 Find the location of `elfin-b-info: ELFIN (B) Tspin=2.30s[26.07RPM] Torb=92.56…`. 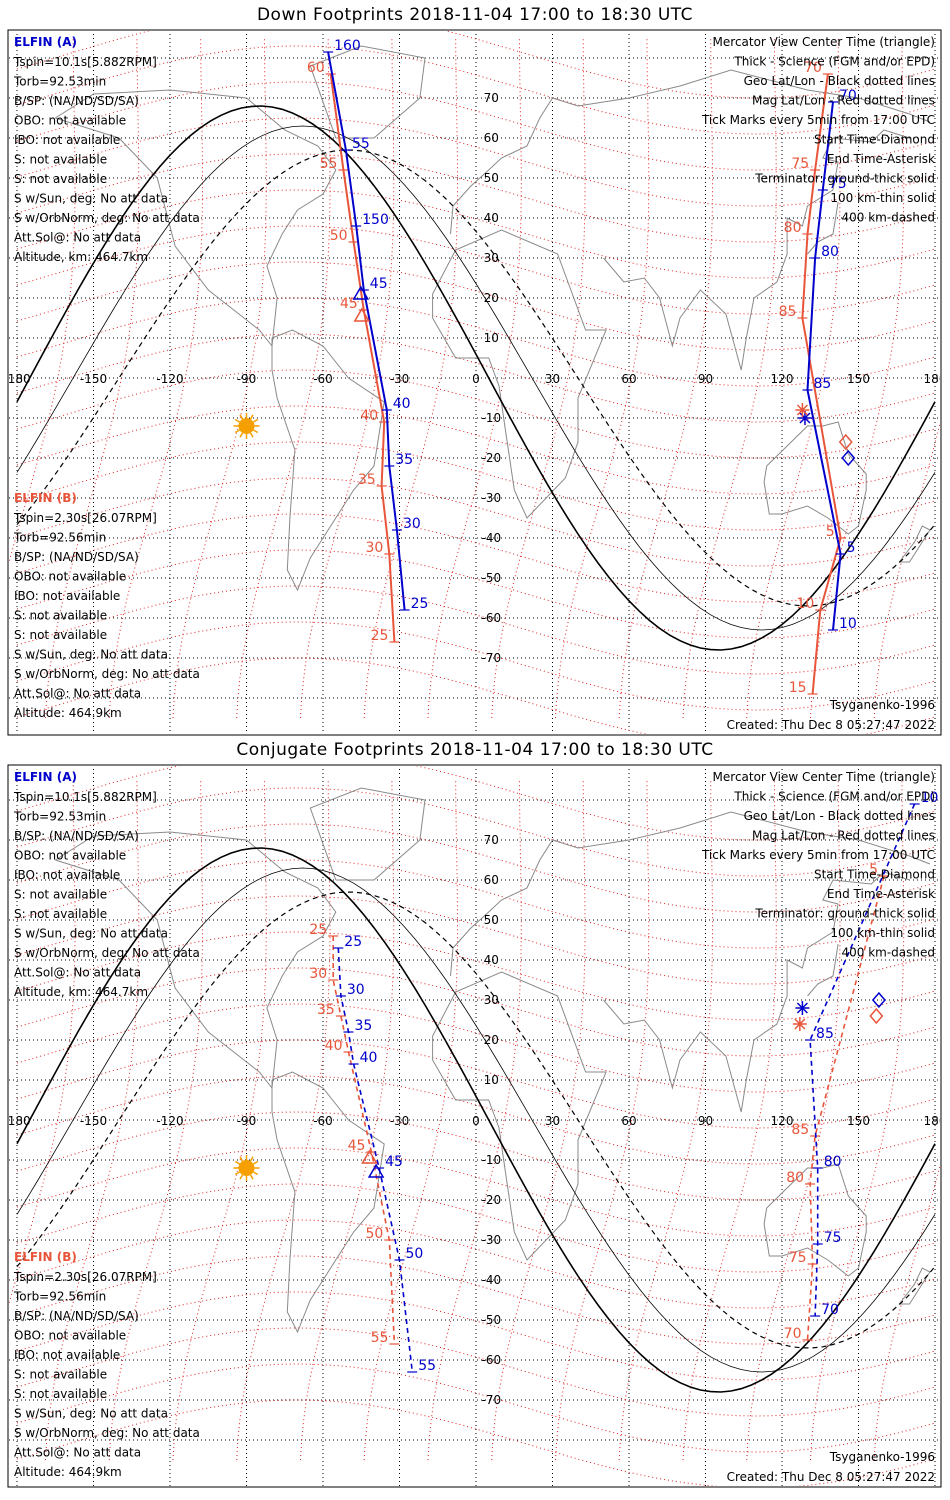

elfin-b-info: ELFIN (B) Tspin=2.30s[26.07RPM] Torb=92.56… is located at coordinates (106, 605).